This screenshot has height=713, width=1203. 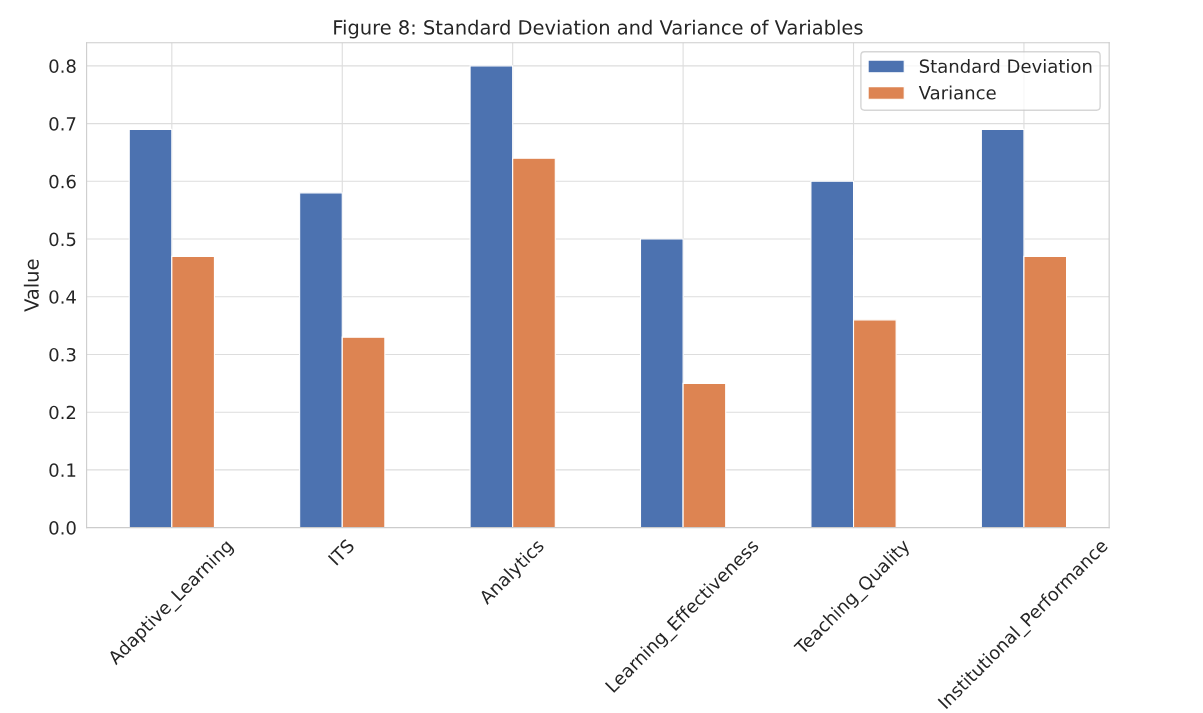 What do you see at coordinates (62, 66) in the screenshot?
I see `y-tick-label: 0.8` at bounding box center [62, 66].